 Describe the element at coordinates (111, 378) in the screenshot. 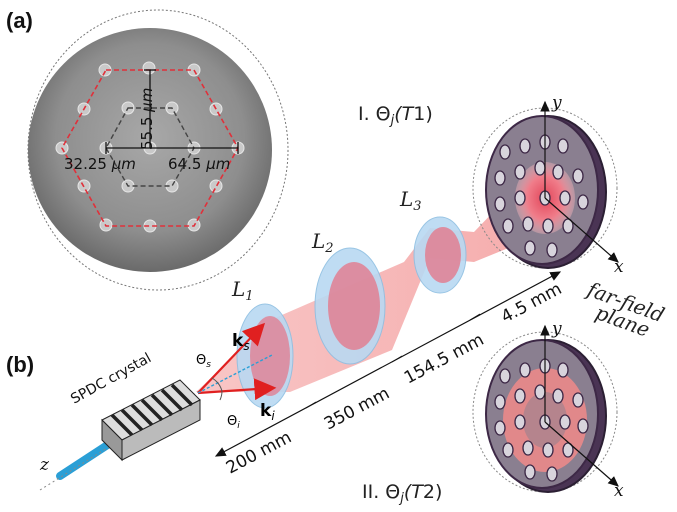

I see `crystal-label: SPDC crystal` at that location.